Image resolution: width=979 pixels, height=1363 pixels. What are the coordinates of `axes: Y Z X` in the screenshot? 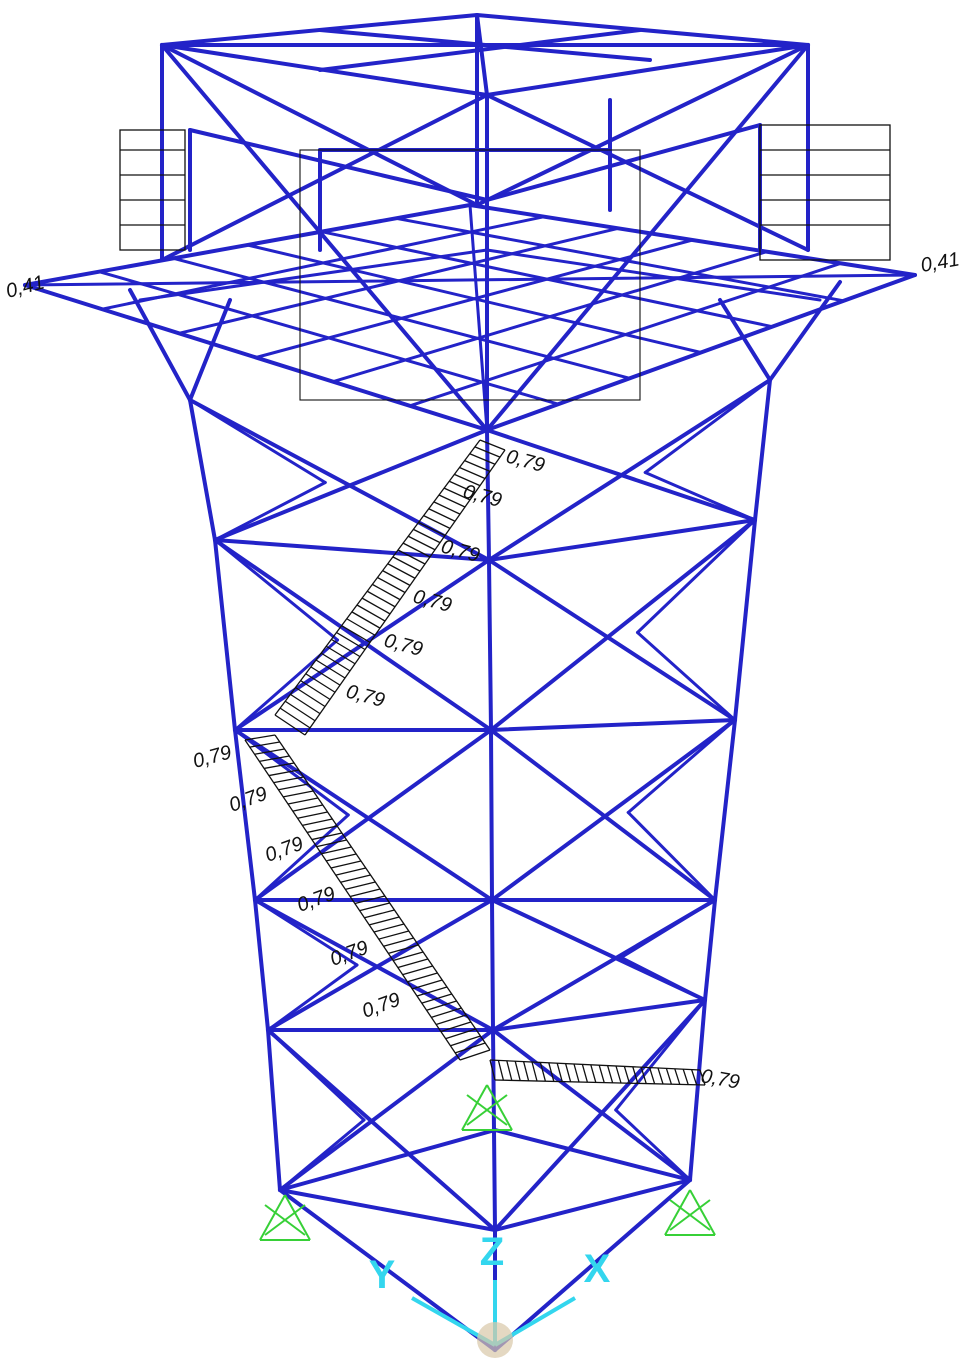 It's located at (490, 1294).